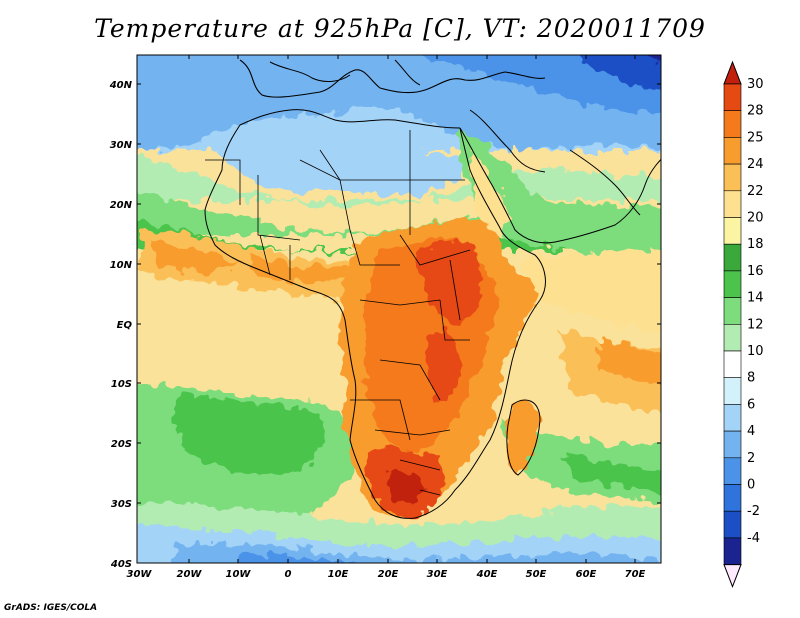 The image size is (800, 618). Describe the element at coordinates (755, 351) in the screenshot. I see `colorbar-label: 10` at that location.